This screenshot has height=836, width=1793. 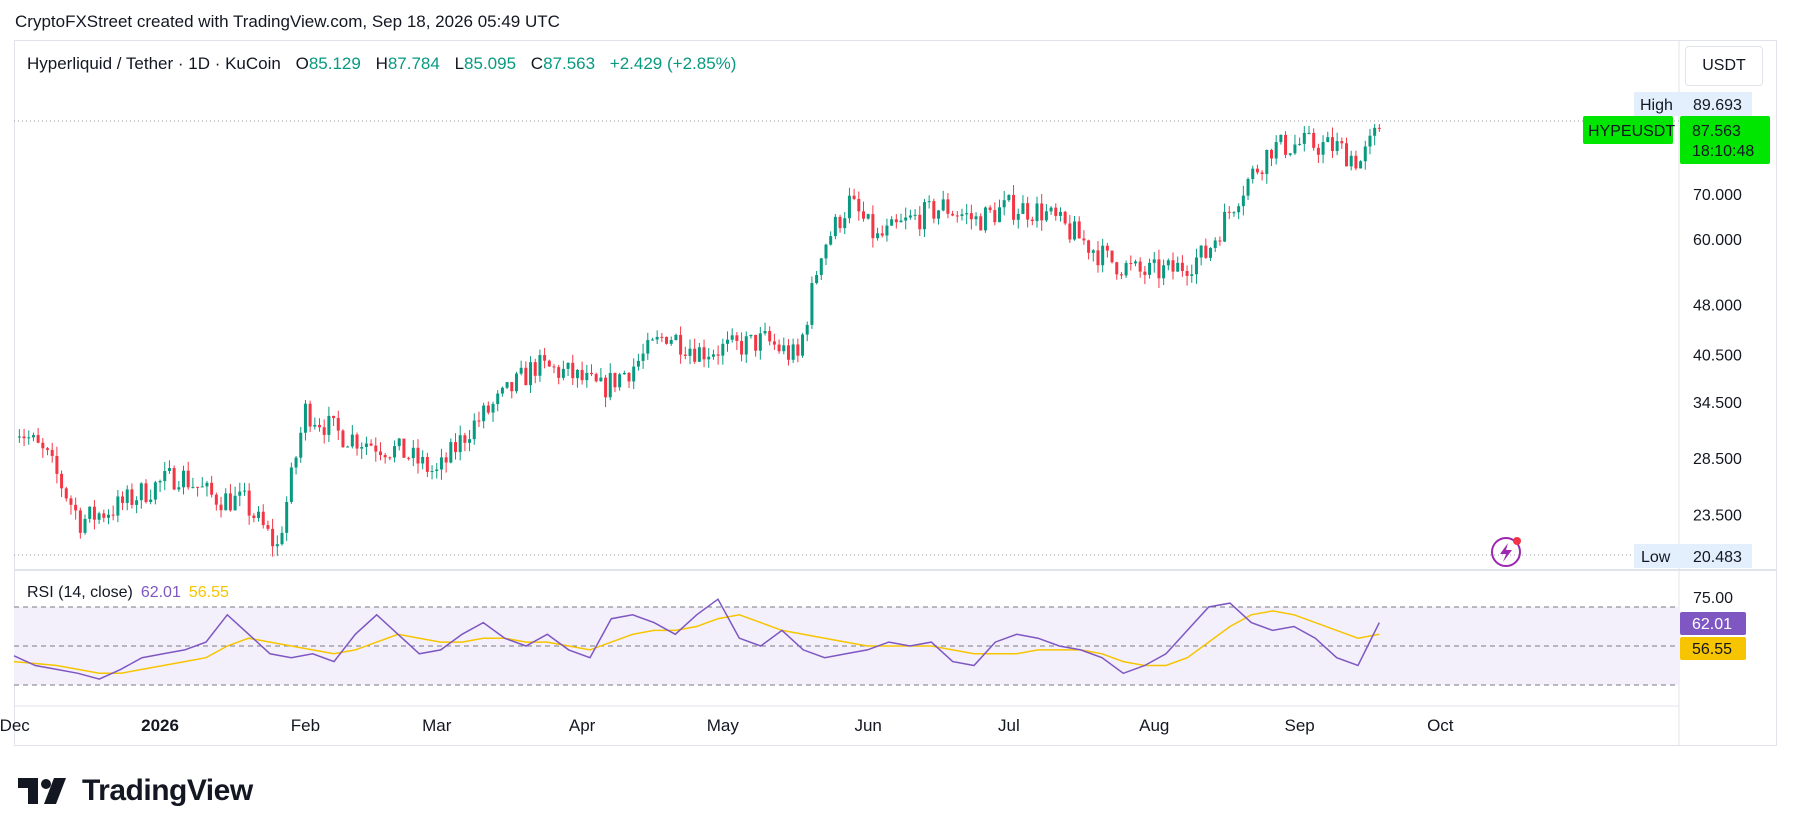 I want to click on currency-selector: USDT, so click(x=1724, y=66).